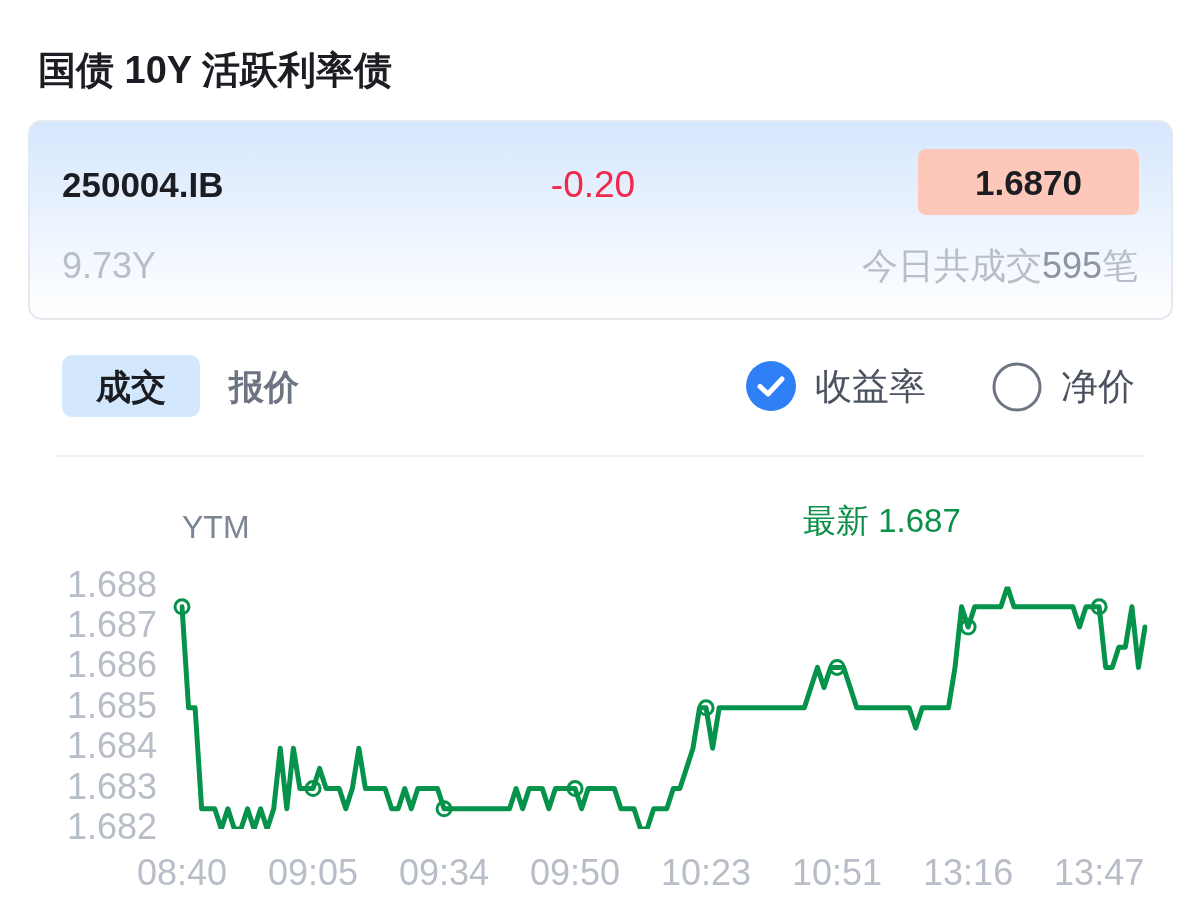 The height and width of the screenshot is (907, 1192). What do you see at coordinates (111, 665) in the screenshot?
I see `y-tick-label: 1.686` at bounding box center [111, 665].